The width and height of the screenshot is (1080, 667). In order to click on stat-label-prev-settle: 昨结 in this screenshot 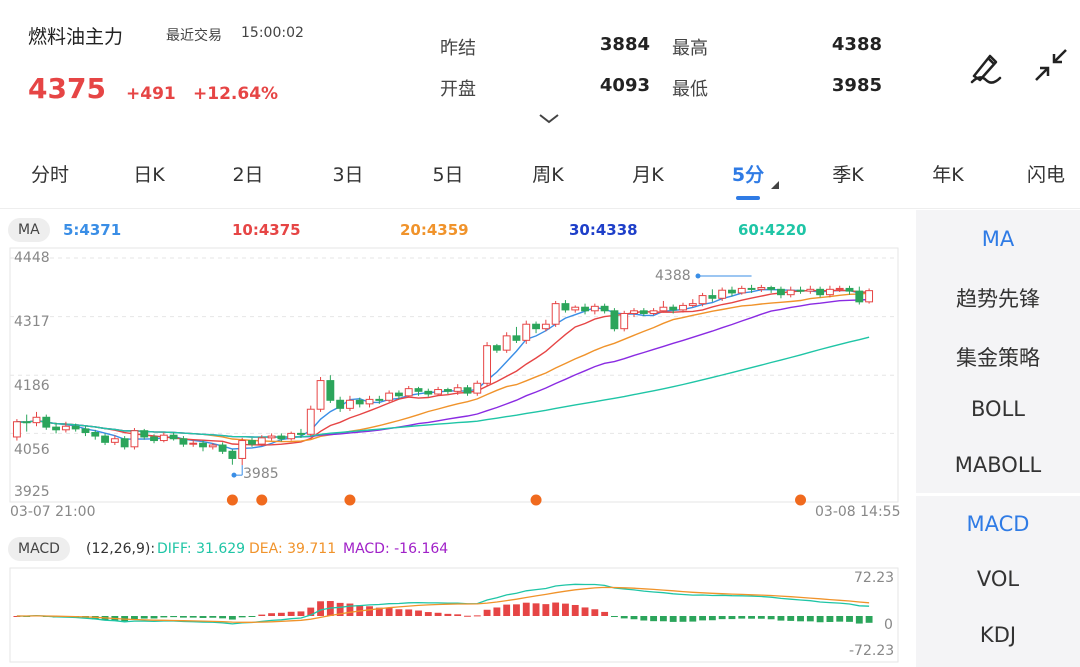, I will do `click(458, 48)`.